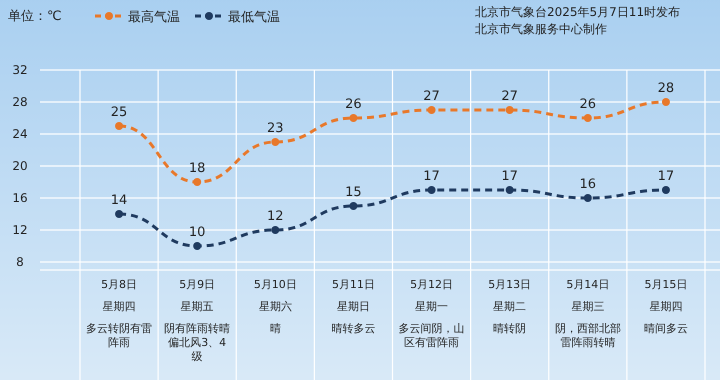 This screenshot has width=720, height=380. What do you see at coordinates (197, 306) in the screenshot?
I see `text: 星期五` at bounding box center [197, 306].